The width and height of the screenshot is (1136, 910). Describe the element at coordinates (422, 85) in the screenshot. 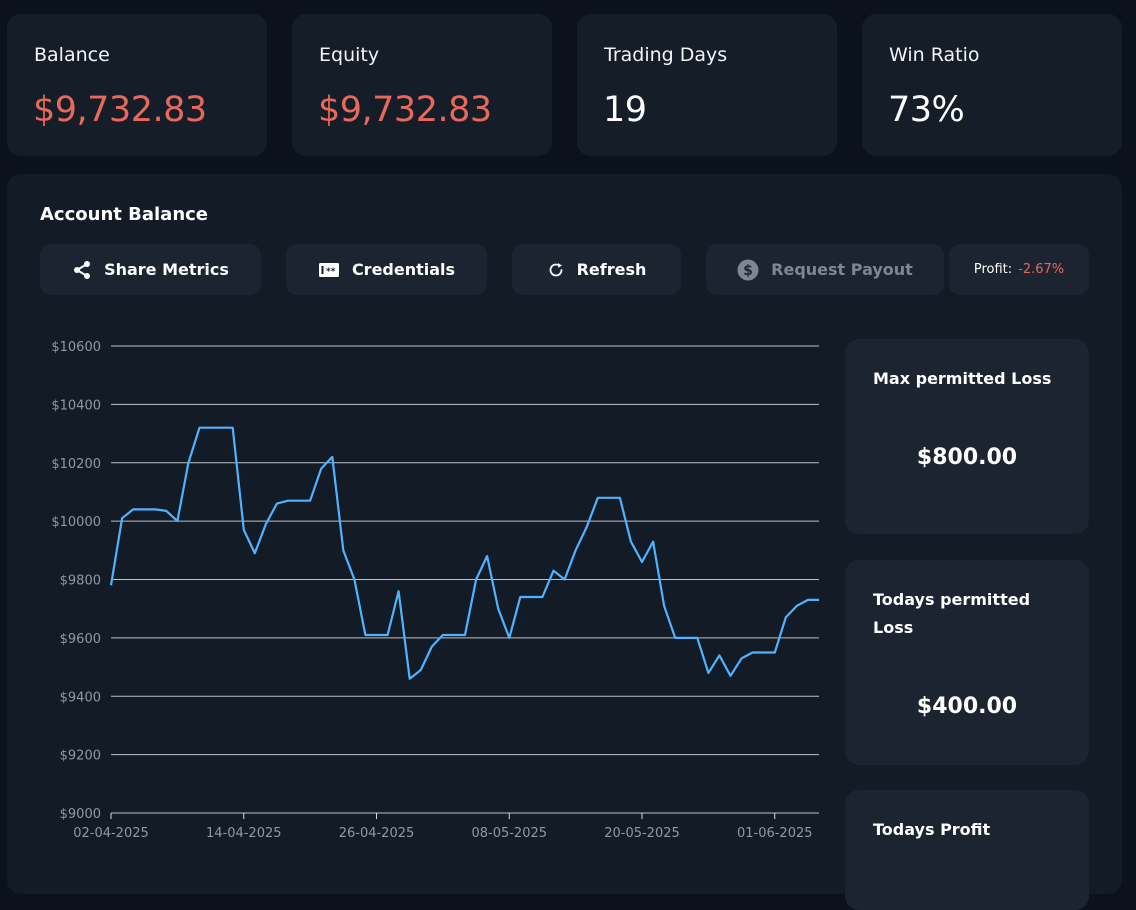

I see `equity-card: Equity $9,732.83` at that location.